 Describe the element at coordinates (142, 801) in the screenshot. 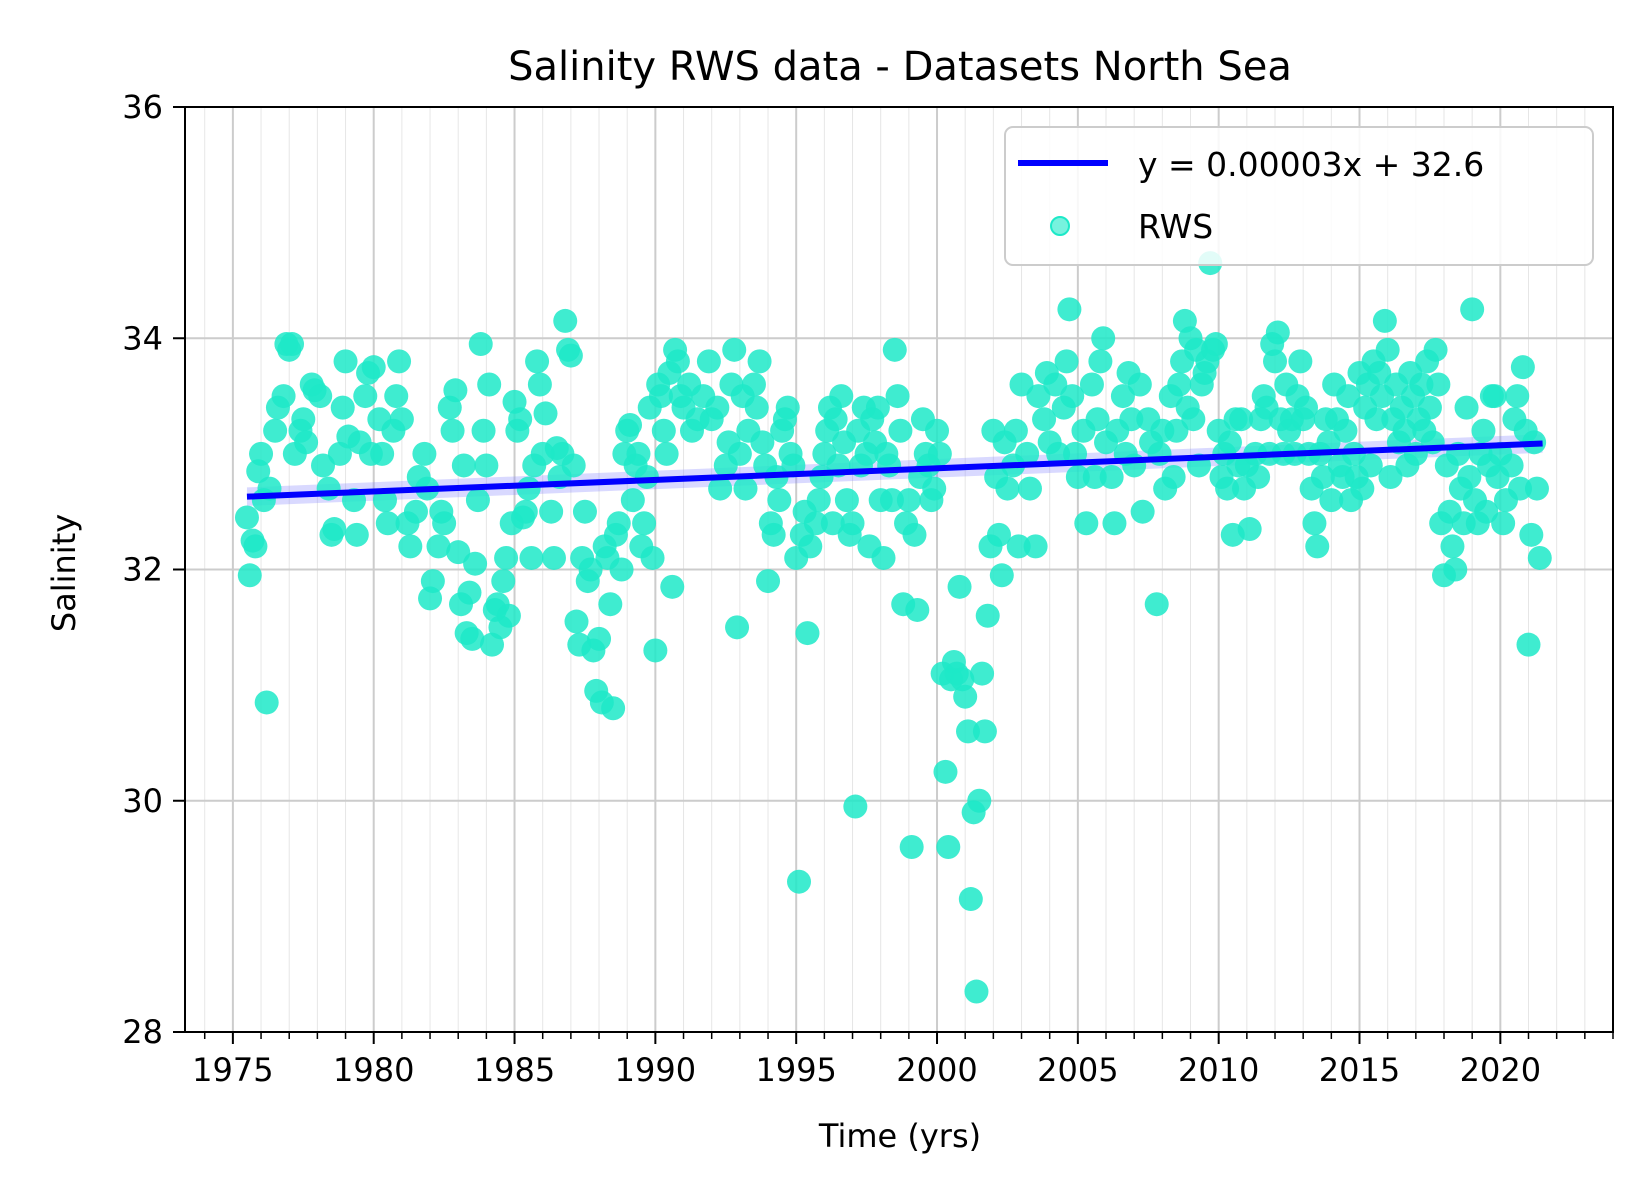

I see `y-tick-label: 30` at that location.